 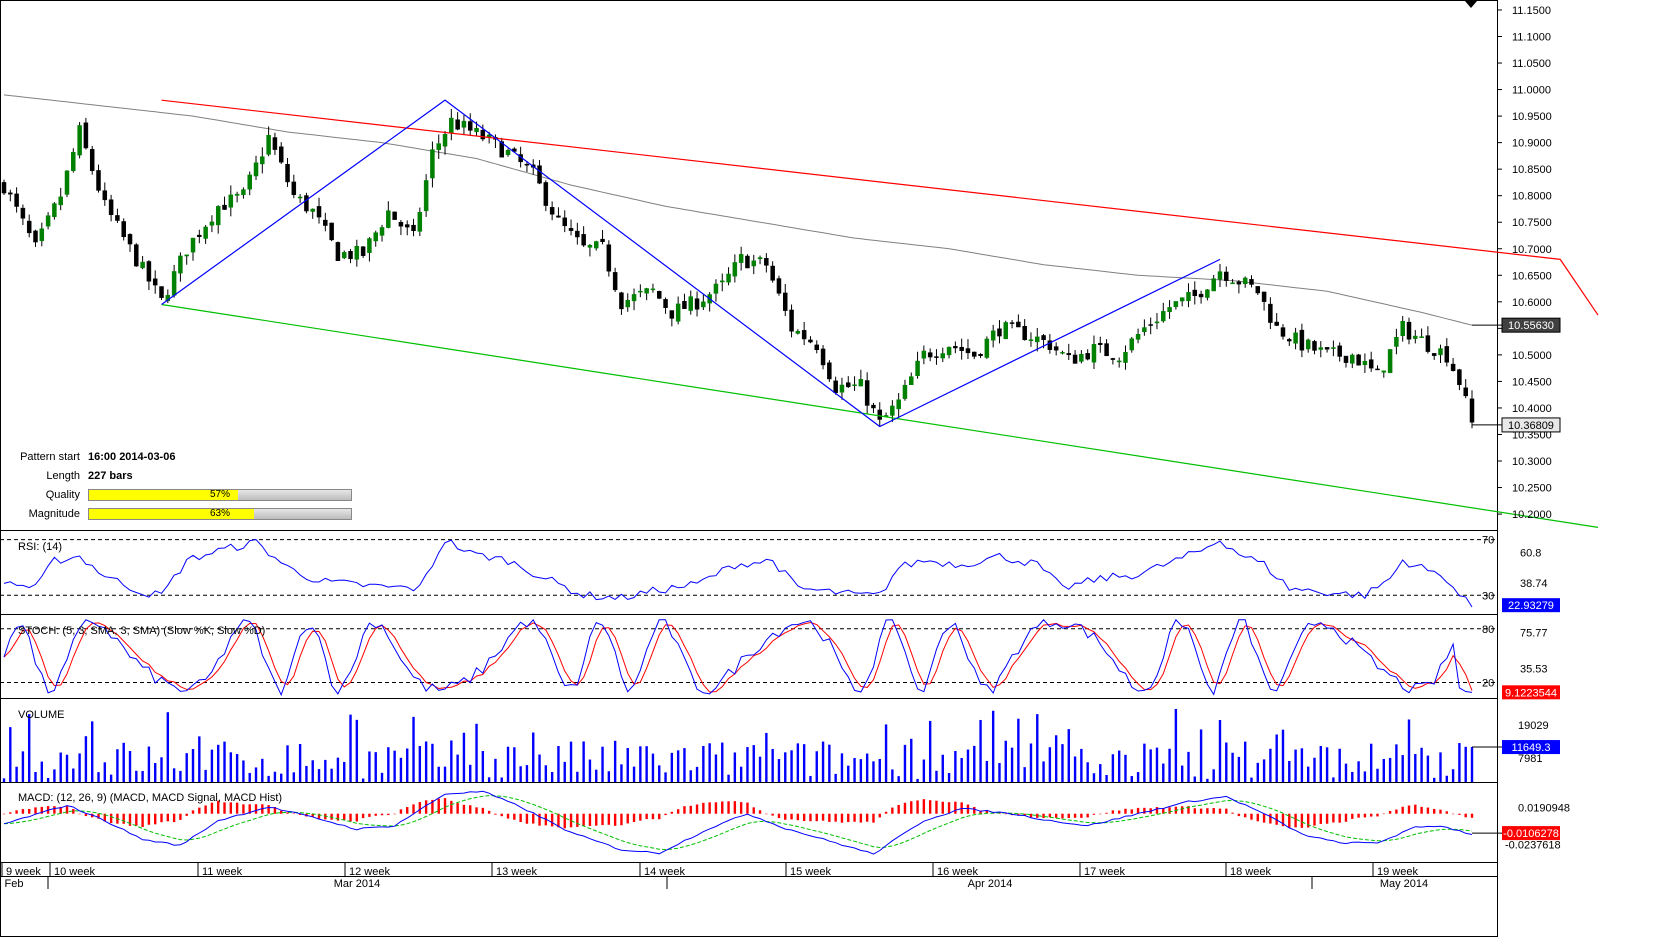 What do you see at coordinates (369, 872) in the screenshot?
I see `week-label: 12 week` at bounding box center [369, 872].